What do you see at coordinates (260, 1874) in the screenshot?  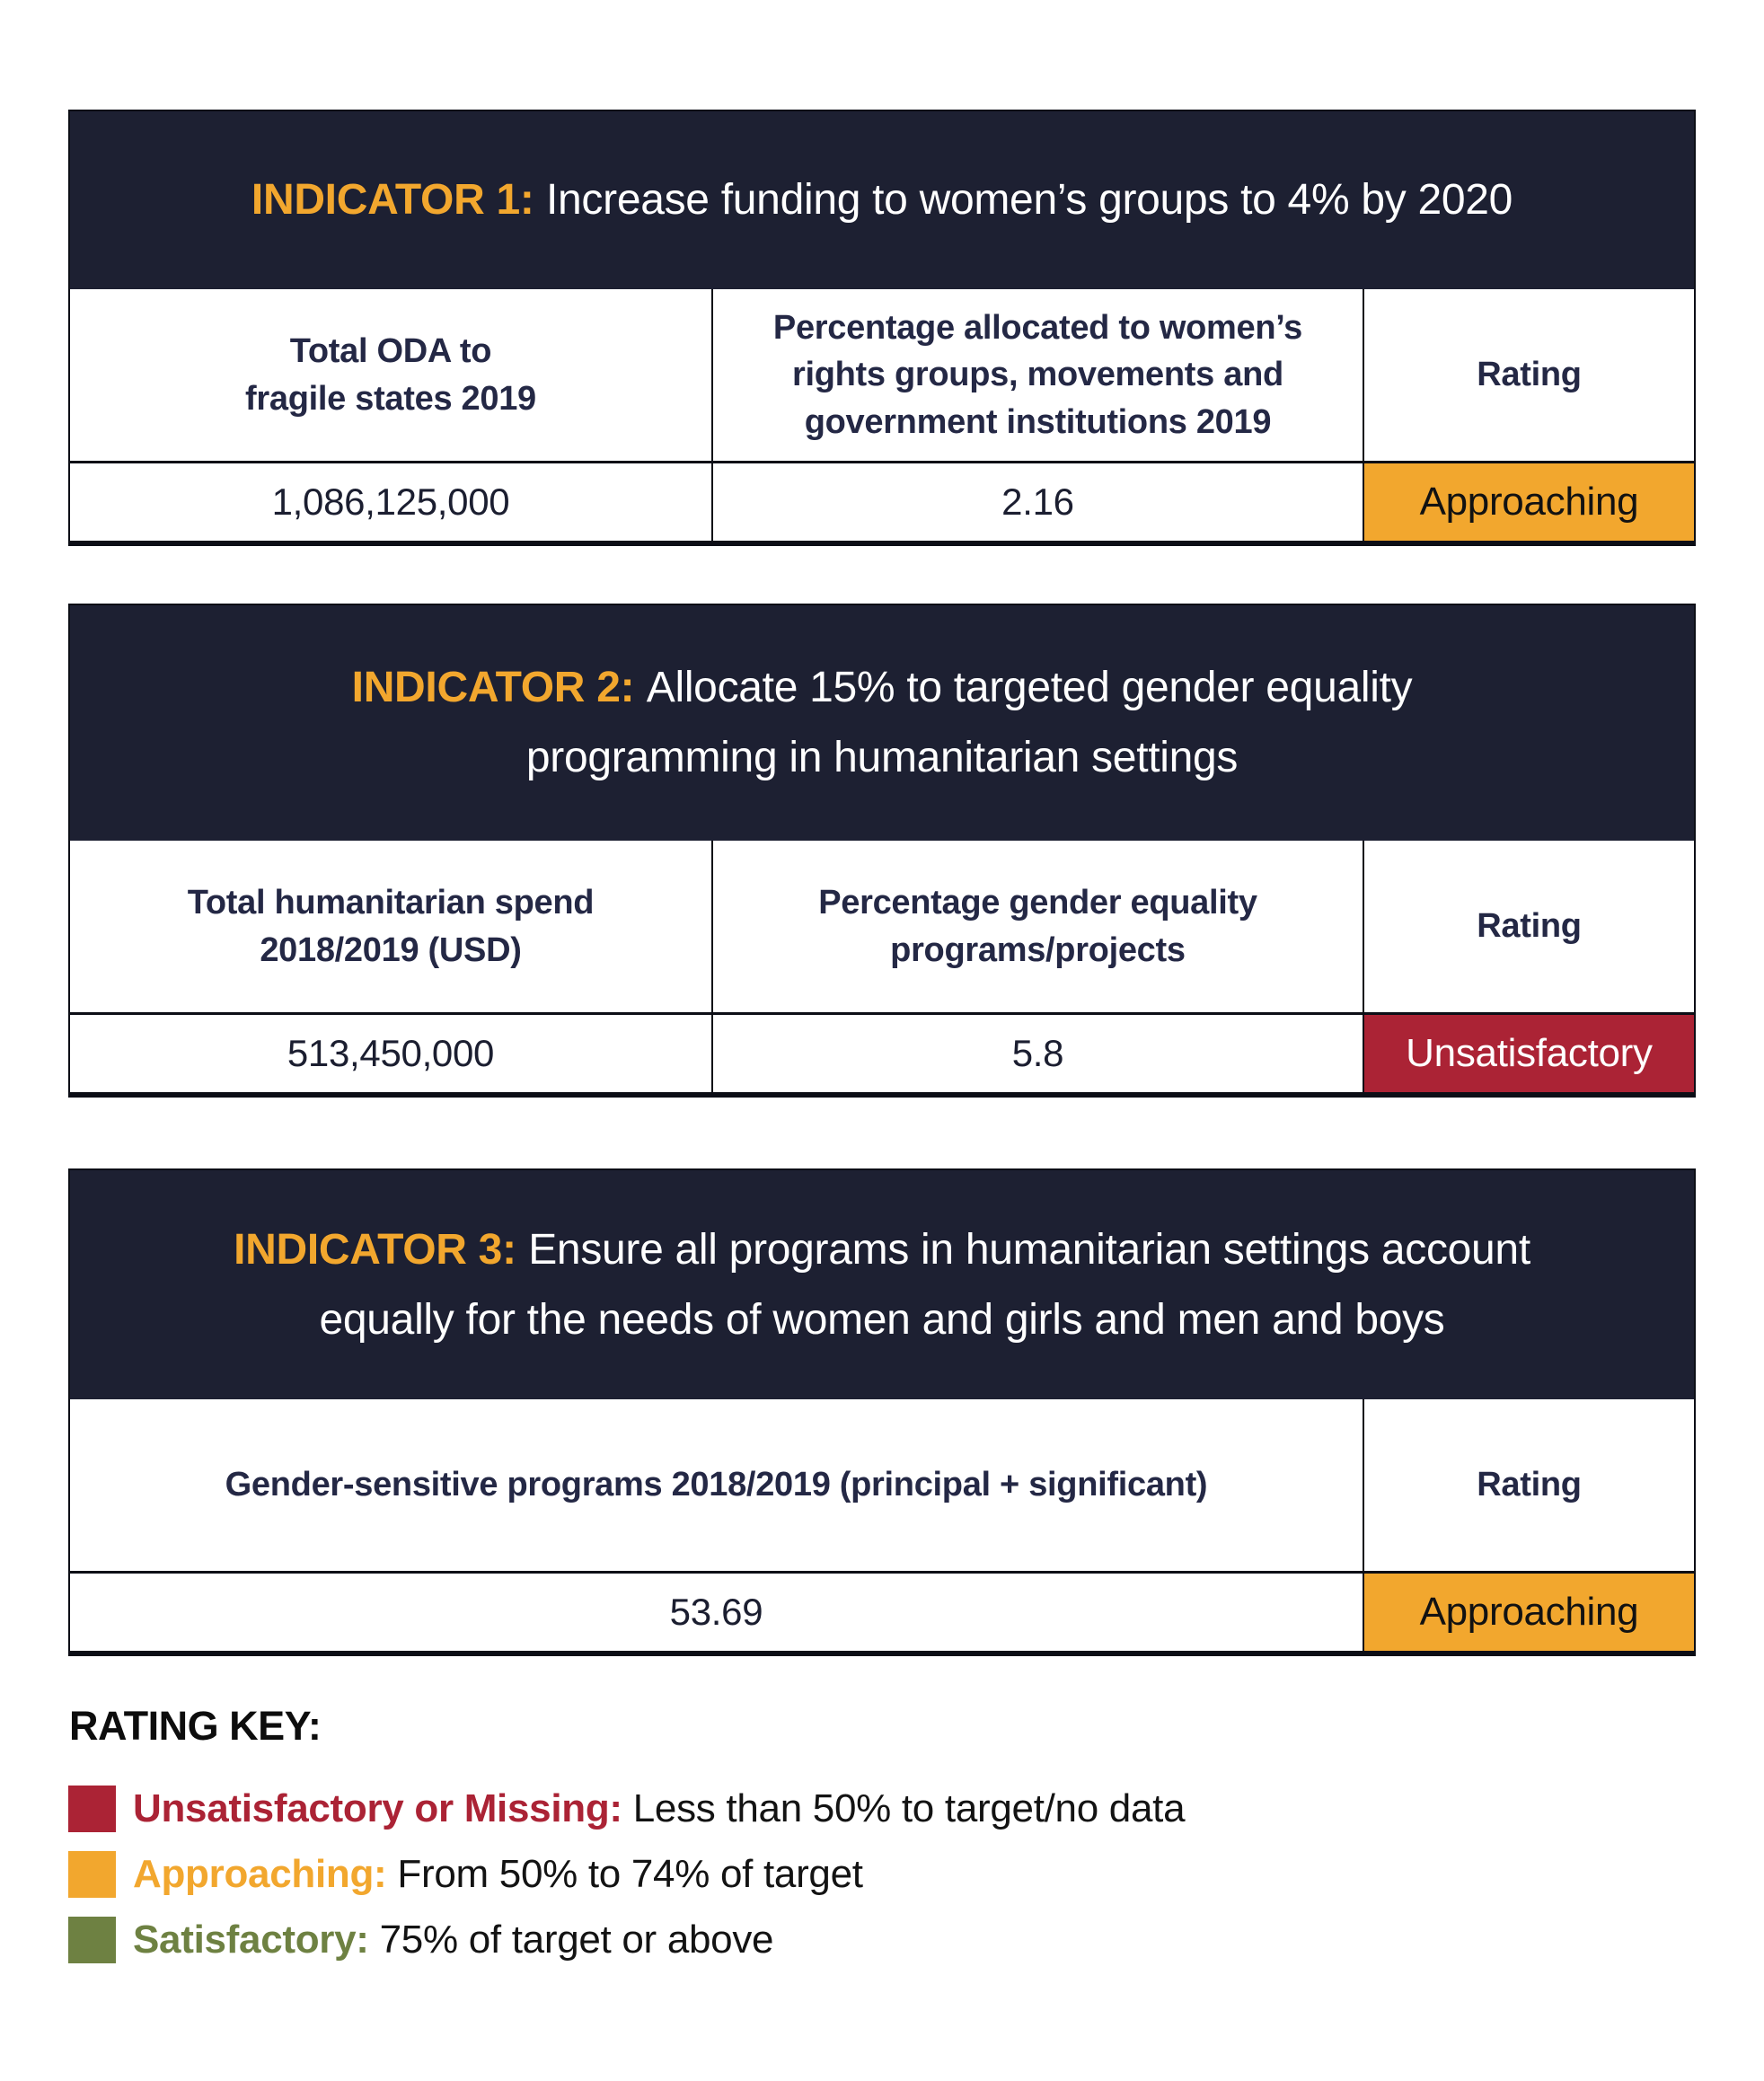 I see `approaching-label: Approaching:` at bounding box center [260, 1874].